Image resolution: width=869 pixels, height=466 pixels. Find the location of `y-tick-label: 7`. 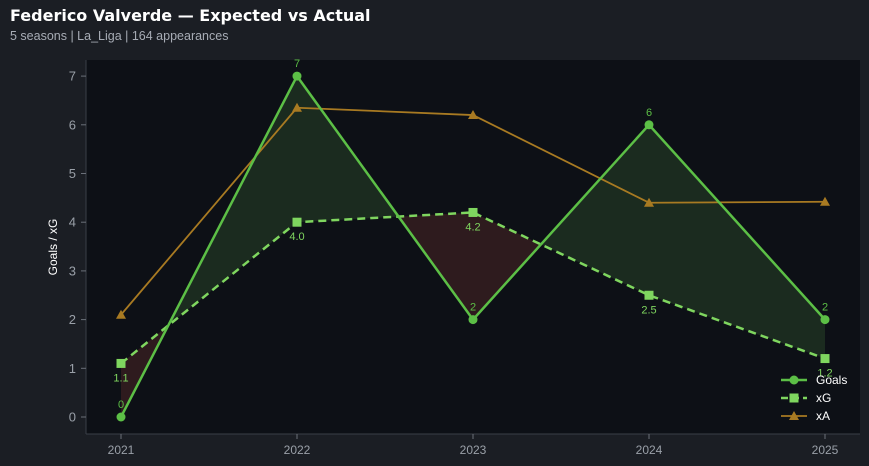

y-tick-label: 7 is located at coordinates (72, 76).